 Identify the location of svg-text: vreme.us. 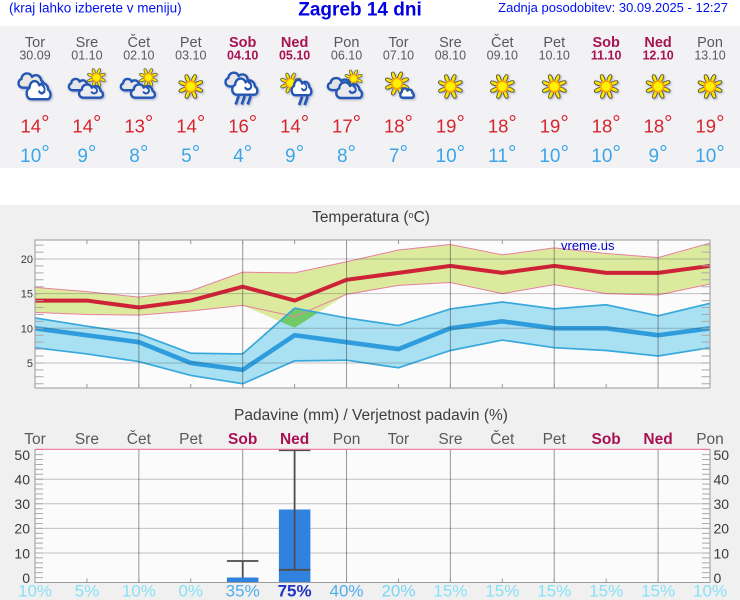
(588, 245).